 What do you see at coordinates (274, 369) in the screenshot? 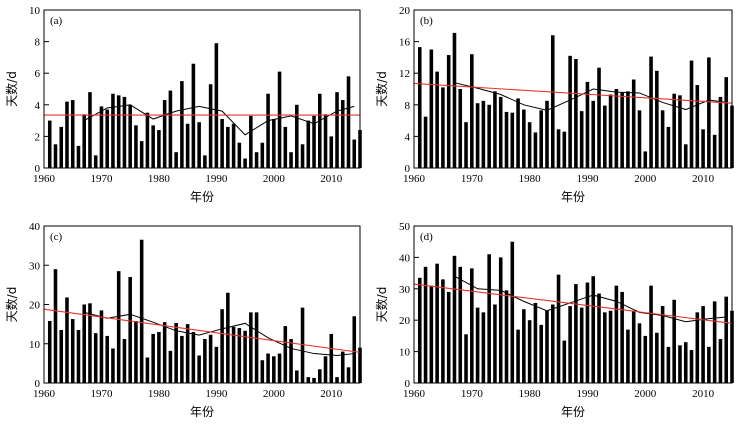
I see `panel-c-bar-2000` at bounding box center [274, 369].